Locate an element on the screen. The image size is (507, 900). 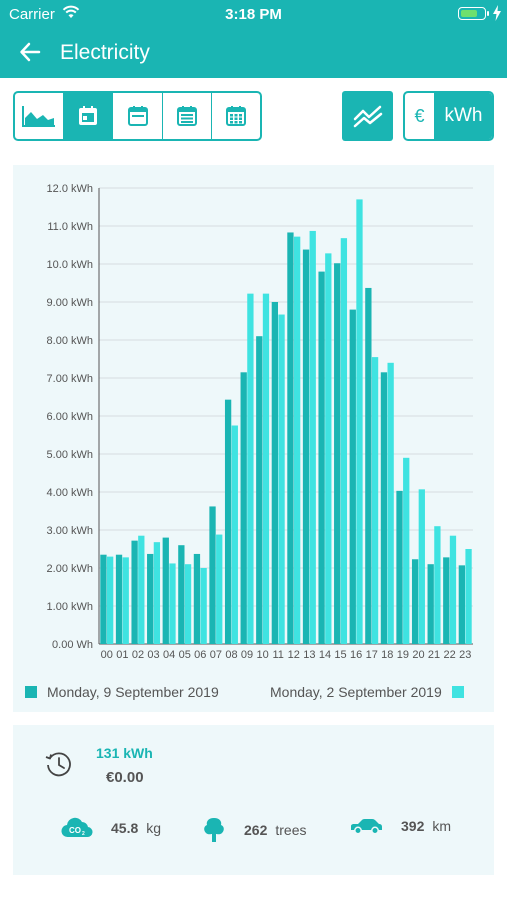
period-day-button is located at coordinates (89, 116).